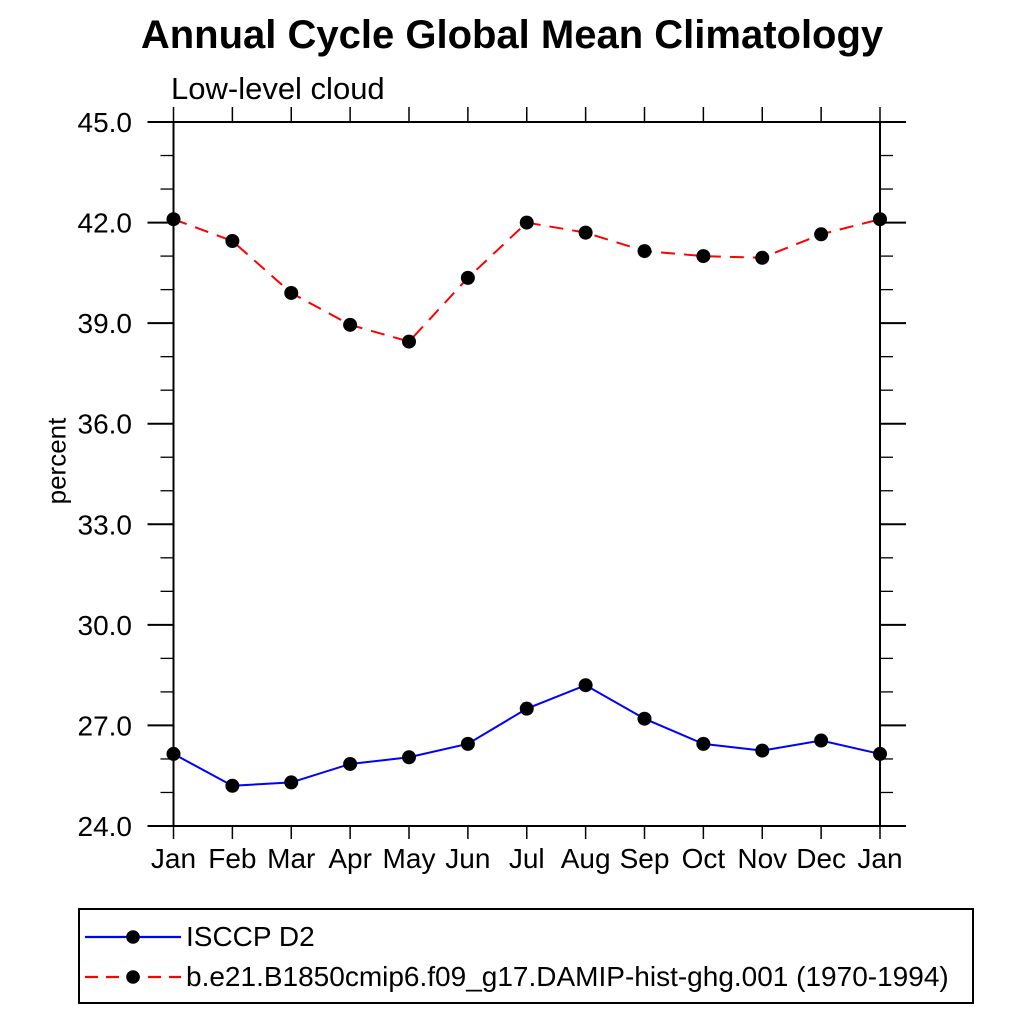 The height and width of the screenshot is (1024, 1024). I want to click on y-tick-label: 39.0, so click(105, 323).